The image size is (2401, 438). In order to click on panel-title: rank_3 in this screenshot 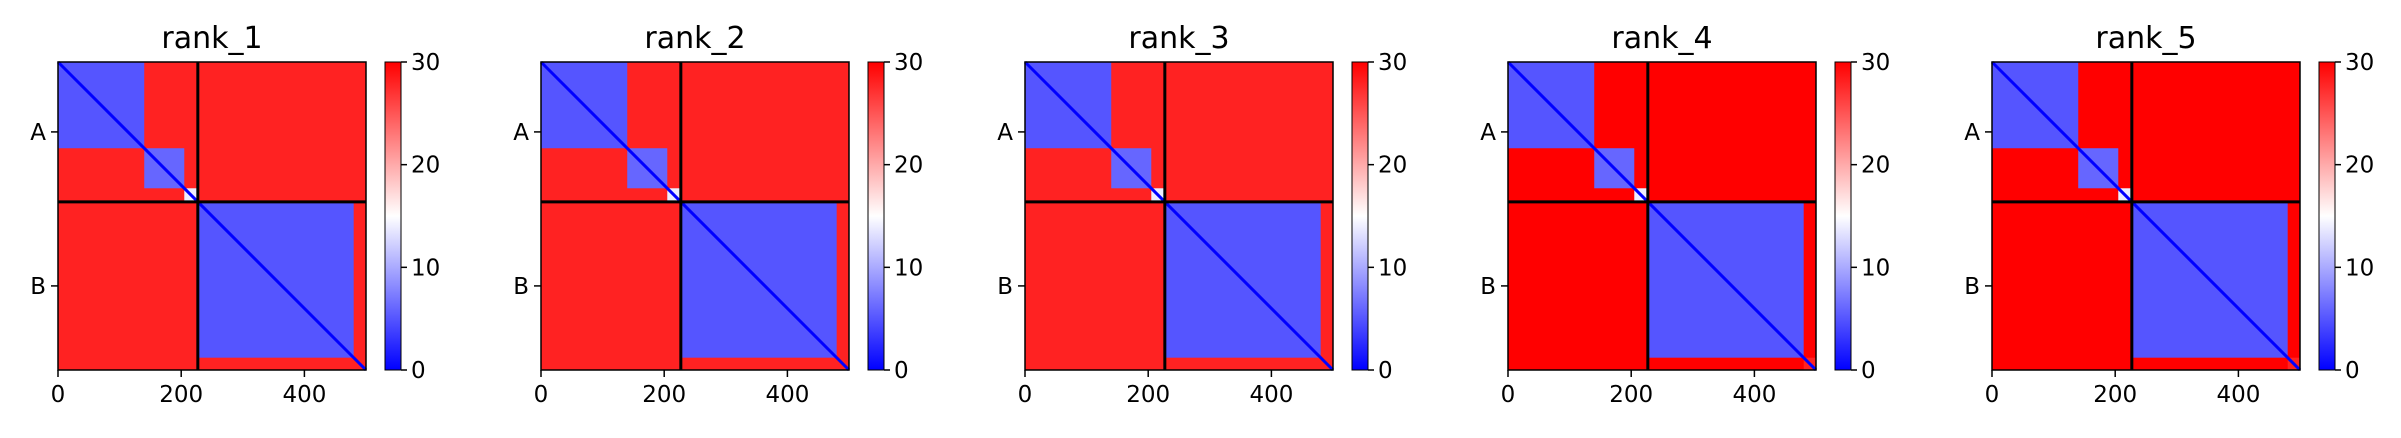, I will do `click(1178, 38)`.